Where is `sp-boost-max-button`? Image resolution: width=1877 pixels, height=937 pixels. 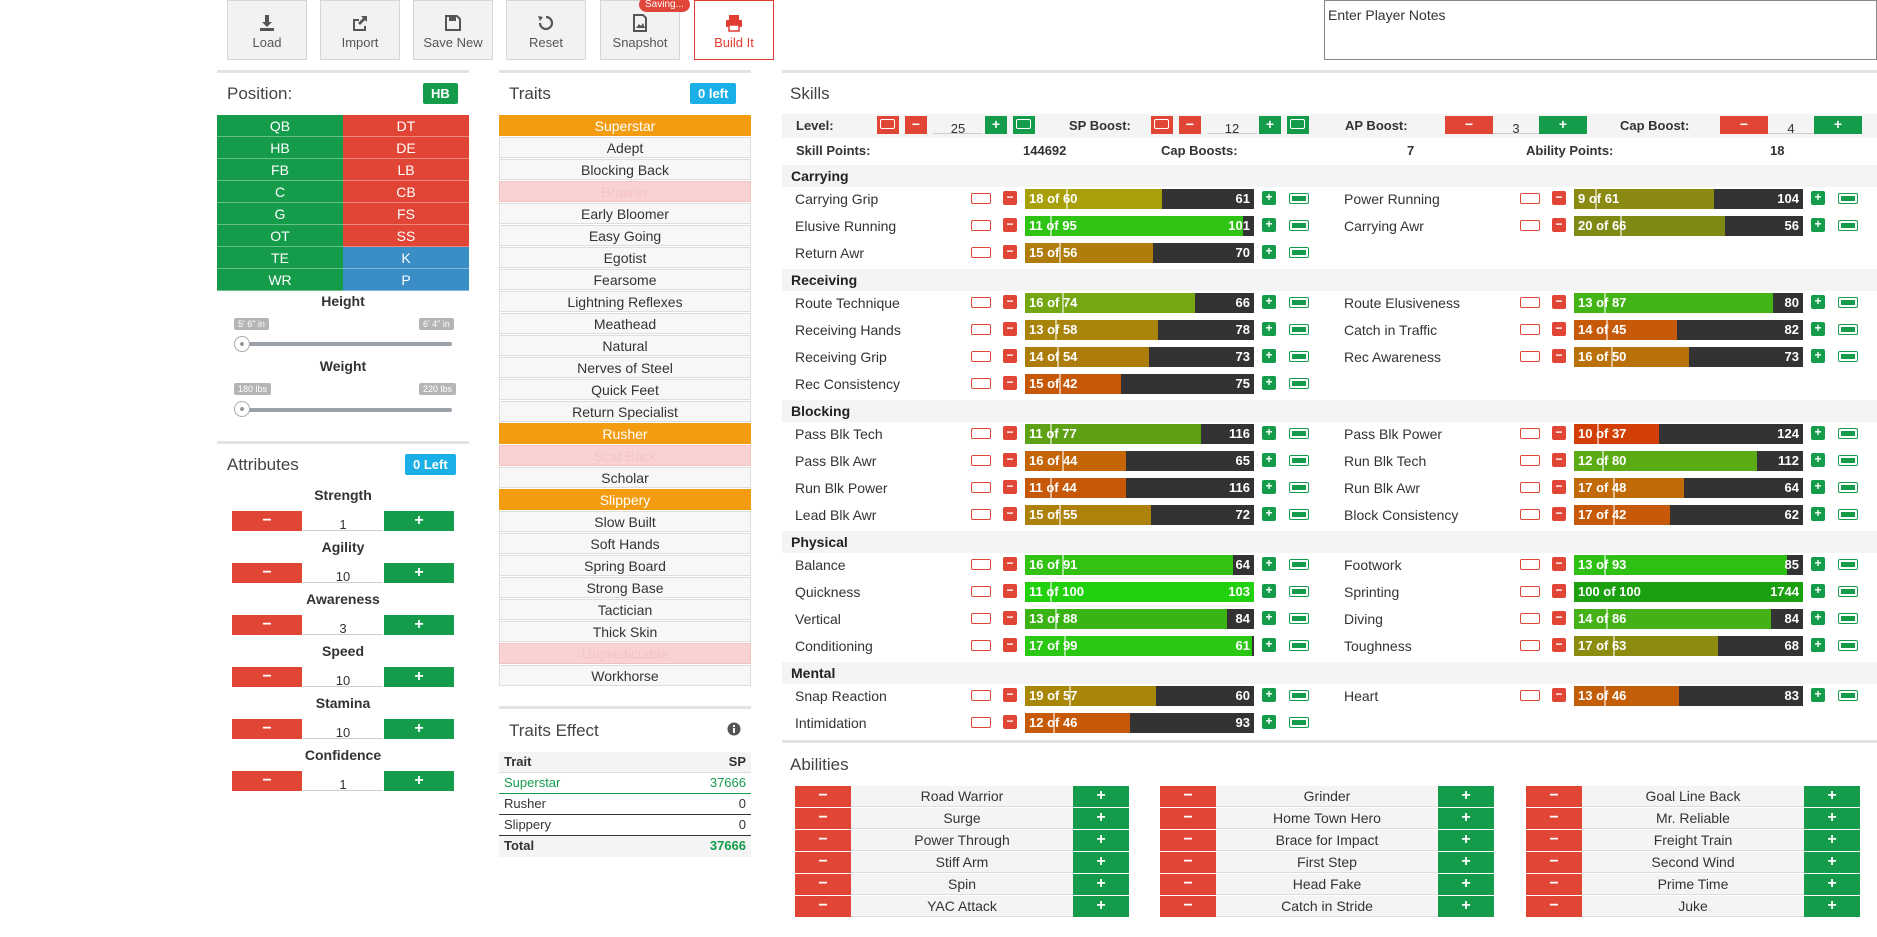
sp-boost-max-button is located at coordinates (1298, 125).